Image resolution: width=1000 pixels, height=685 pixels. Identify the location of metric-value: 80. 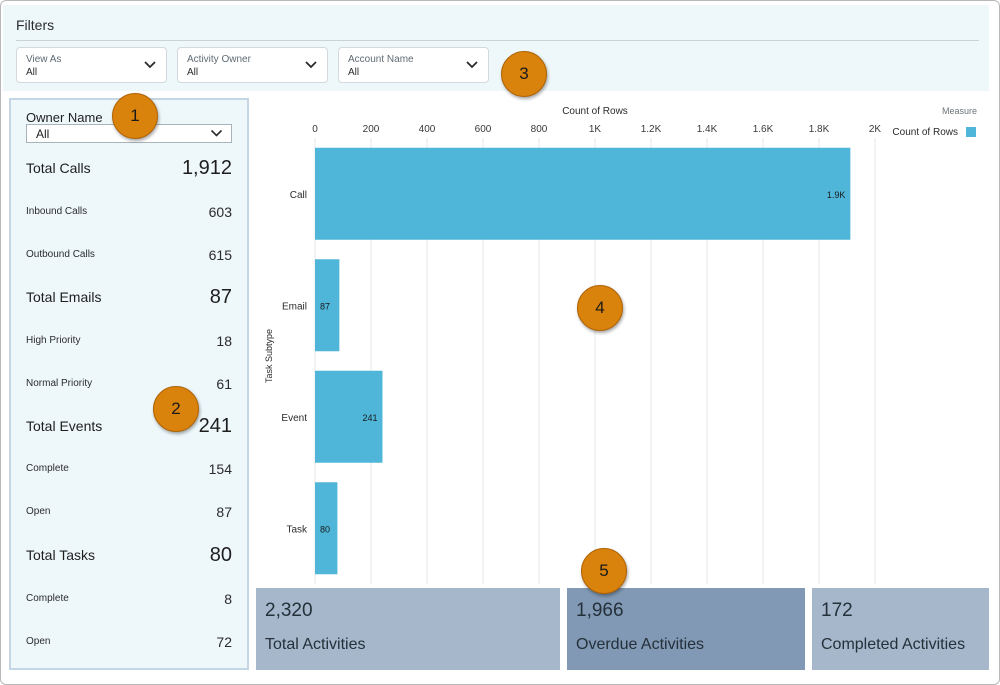
(220, 555).